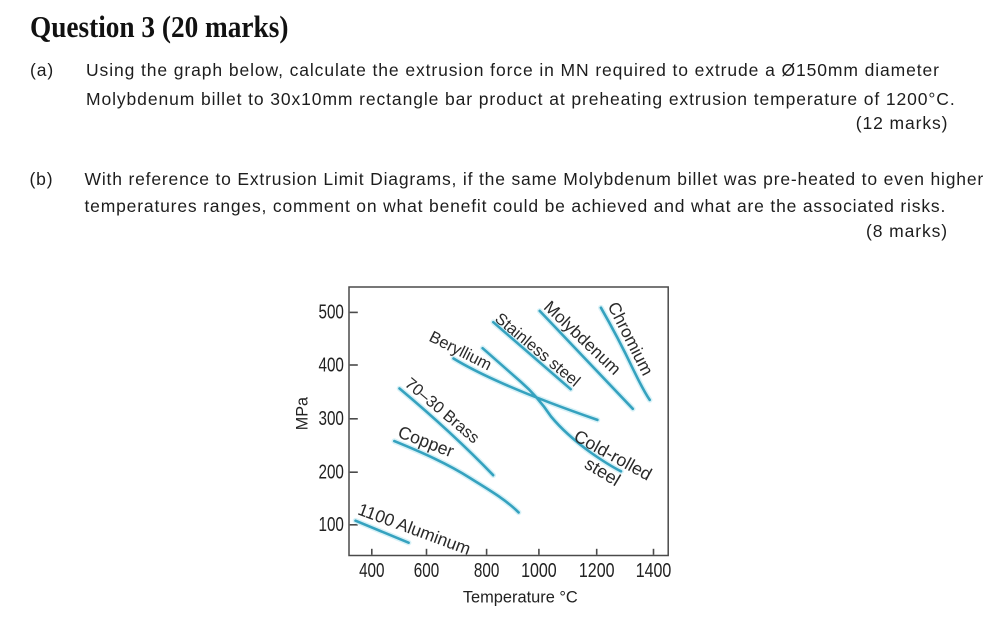 This screenshot has width=1004, height=635. I want to click on svg-text: 500, so click(331, 313).